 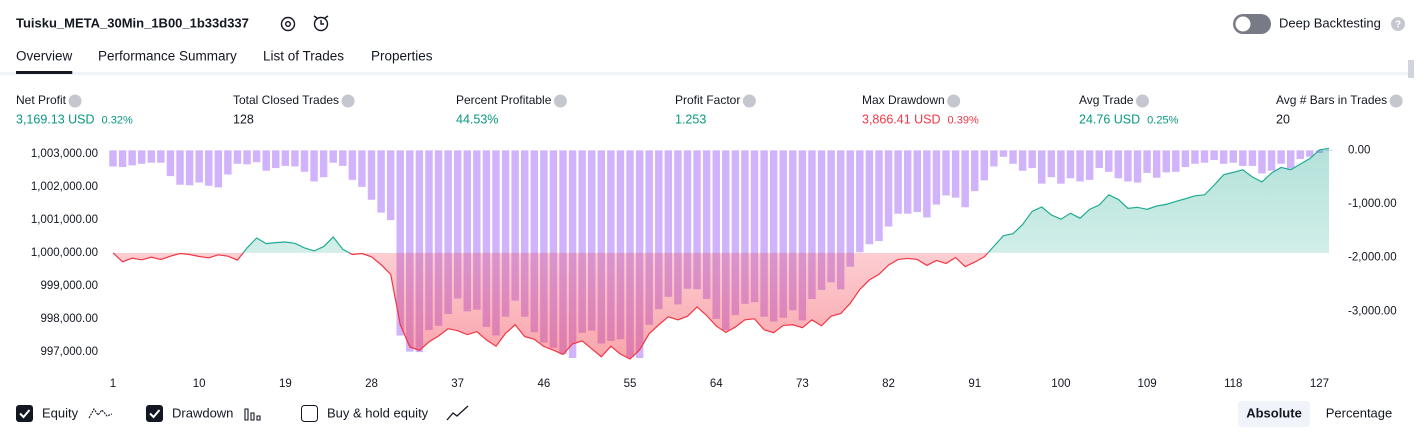 What do you see at coordinates (402, 56) in the screenshot?
I see `tab: Properties` at bounding box center [402, 56].